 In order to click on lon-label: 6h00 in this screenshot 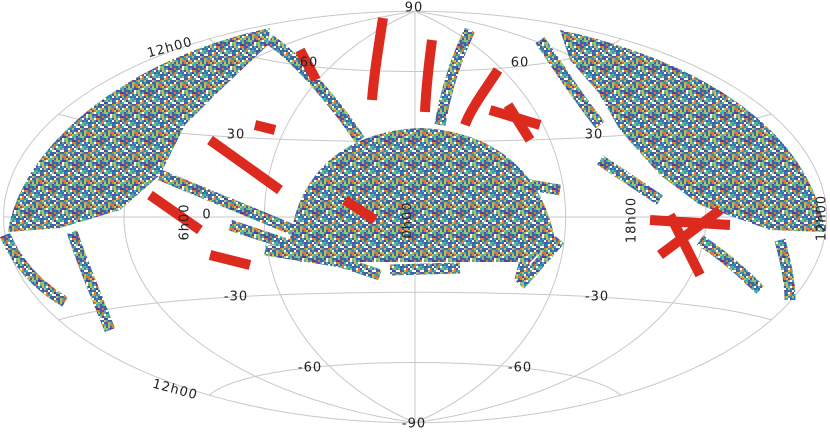, I will do `click(185, 221)`.